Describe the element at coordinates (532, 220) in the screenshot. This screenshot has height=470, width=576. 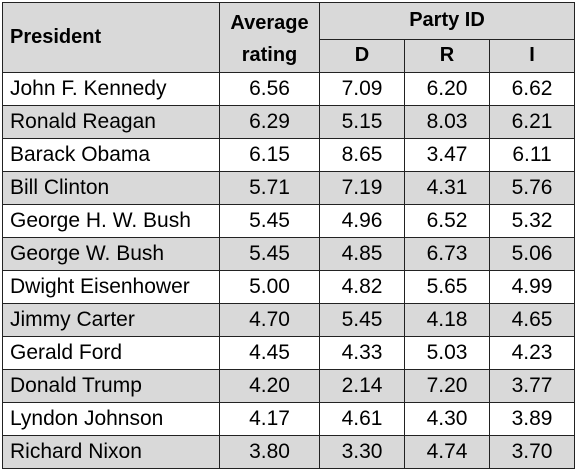
I see `cell-party-i: 5.32` at that location.